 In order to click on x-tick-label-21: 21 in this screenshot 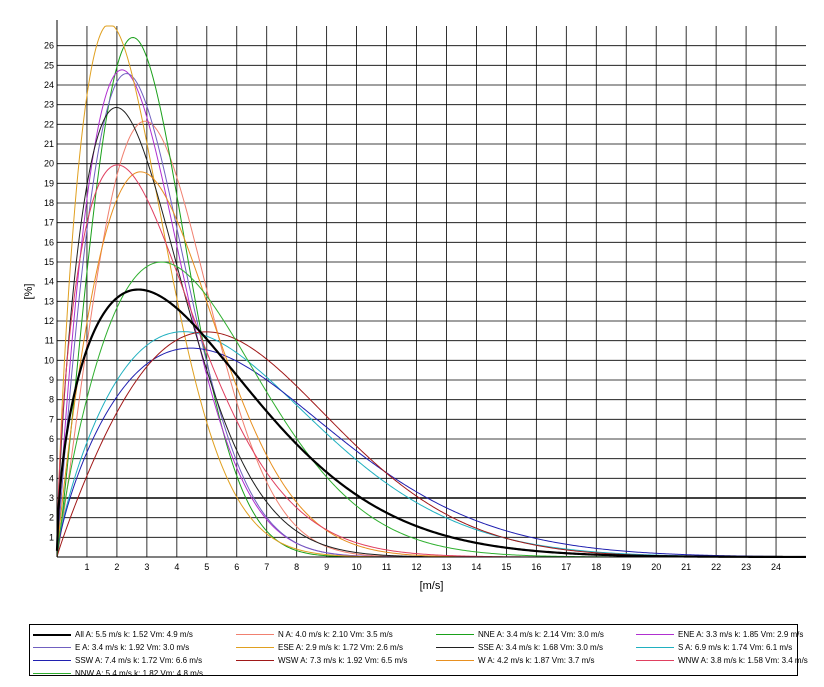, I will do `click(686, 567)`.